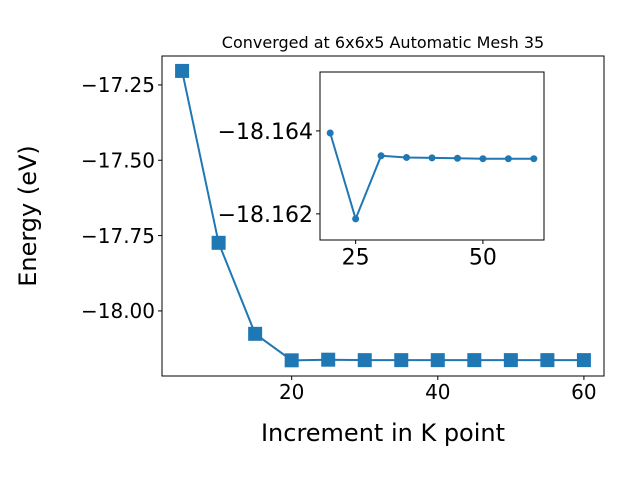  What do you see at coordinates (265, 132) in the screenshot?
I see `y-tick-label: −18.164` at bounding box center [265, 132].